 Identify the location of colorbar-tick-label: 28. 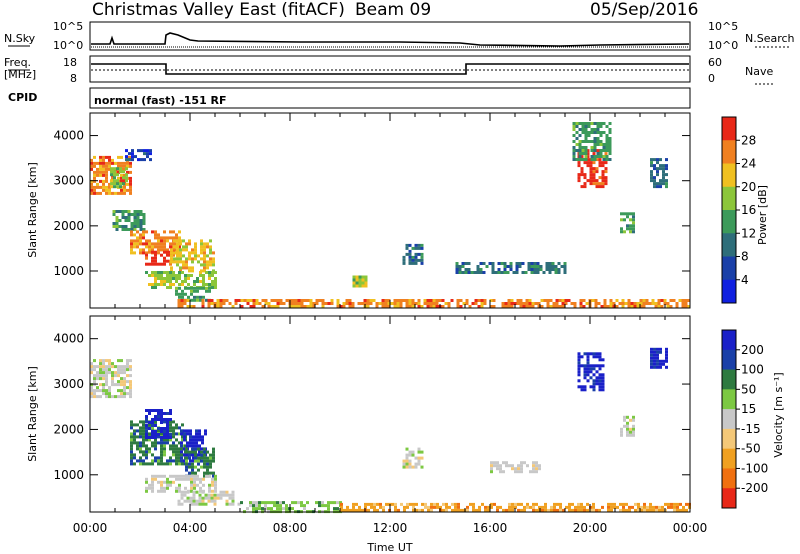
(748, 140).